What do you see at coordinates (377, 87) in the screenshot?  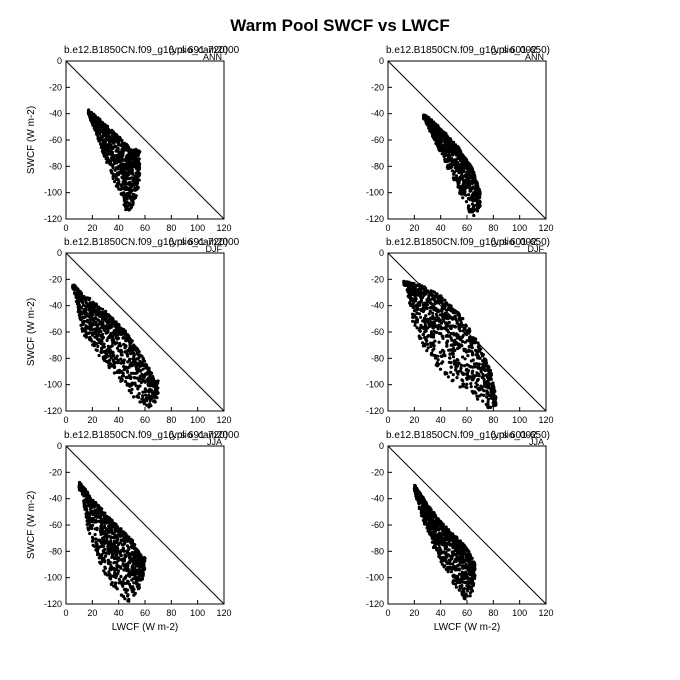 I see `y-tick-label: -20` at bounding box center [377, 87].